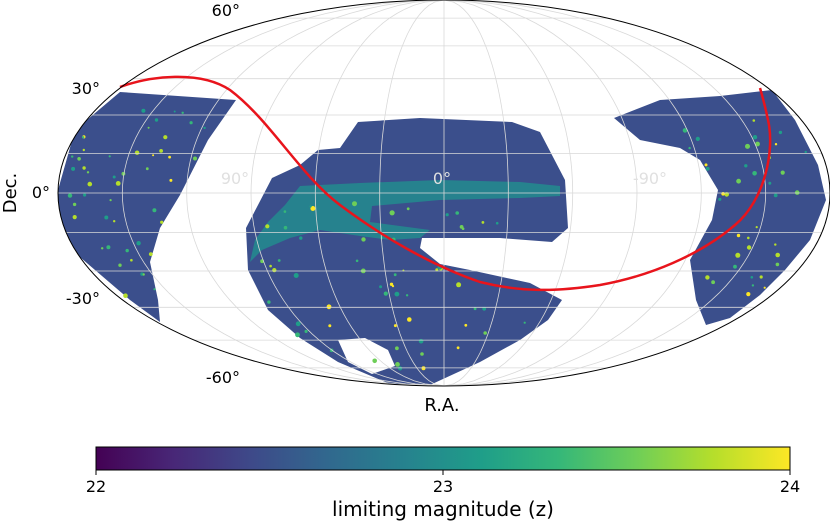 The height and width of the screenshot is (523, 830). What do you see at coordinates (147, 207) in the screenshot?
I see `coverage-region-left` at bounding box center [147, 207].